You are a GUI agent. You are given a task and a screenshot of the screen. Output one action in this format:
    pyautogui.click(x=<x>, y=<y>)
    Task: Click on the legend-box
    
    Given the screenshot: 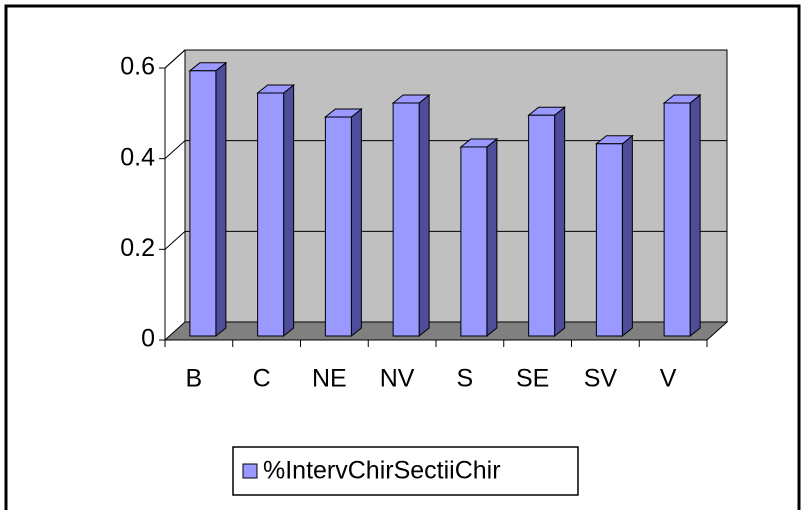 What is the action you would take?
    pyautogui.click(x=405, y=471)
    